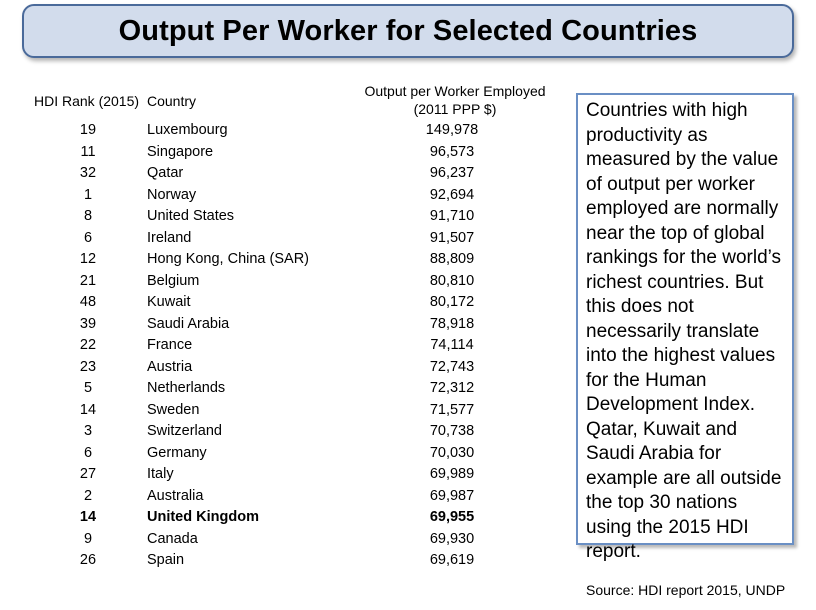 The height and width of the screenshot is (610, 816). I want to click on table-row: 48 Kuwait 80,172, so click(280, 303).